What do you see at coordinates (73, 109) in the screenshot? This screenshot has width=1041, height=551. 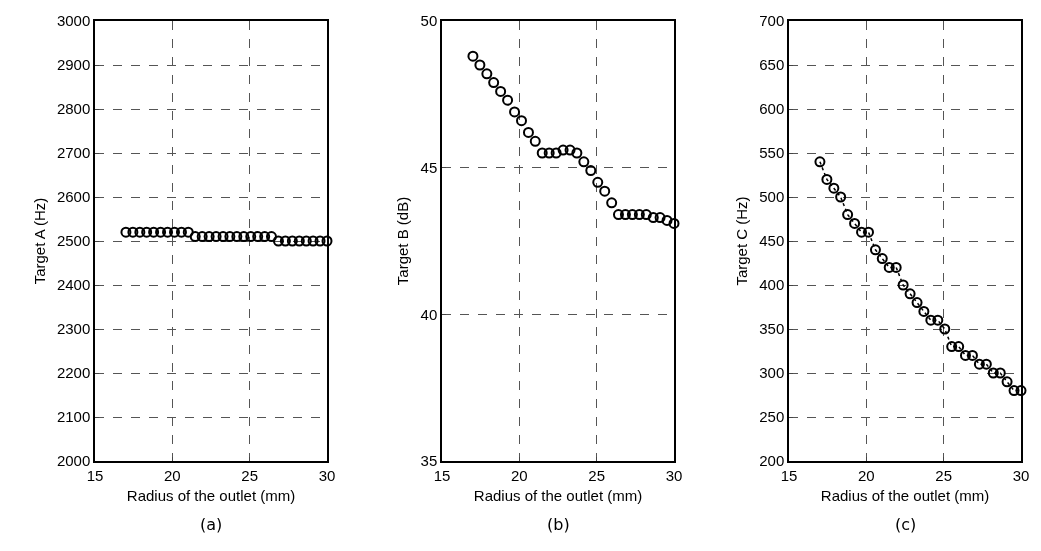 I see `y-tick-label: 2800` at bounding box center [73, 109].